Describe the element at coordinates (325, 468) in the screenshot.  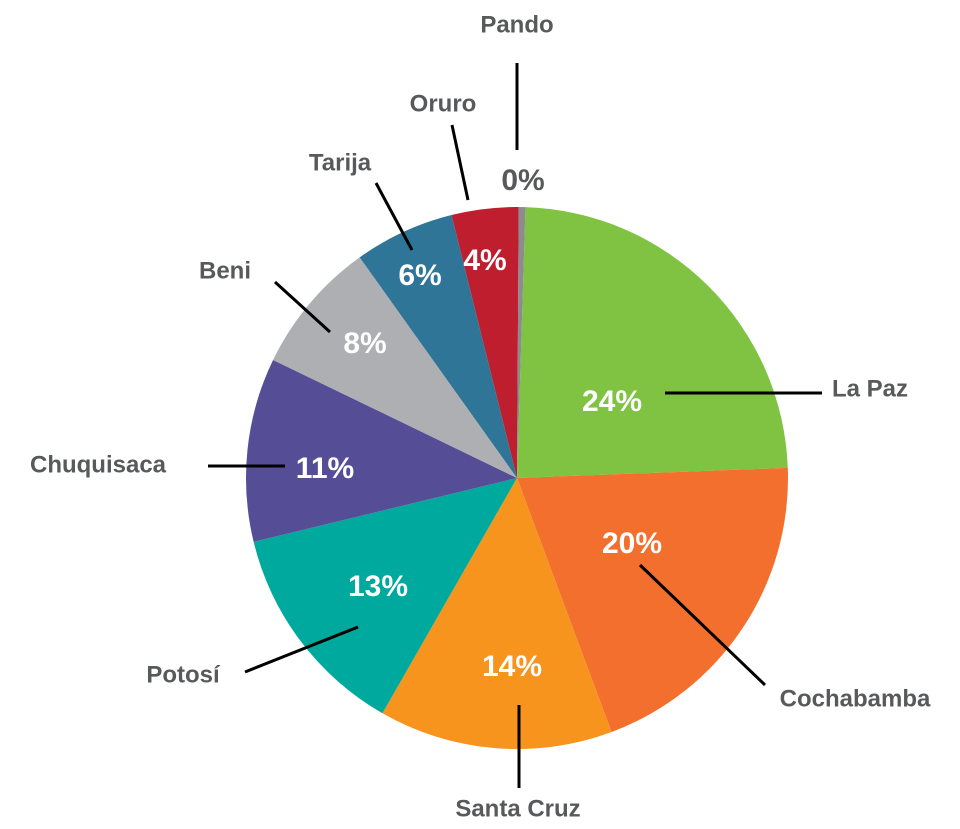
I see `data-label: 11%` at that location.